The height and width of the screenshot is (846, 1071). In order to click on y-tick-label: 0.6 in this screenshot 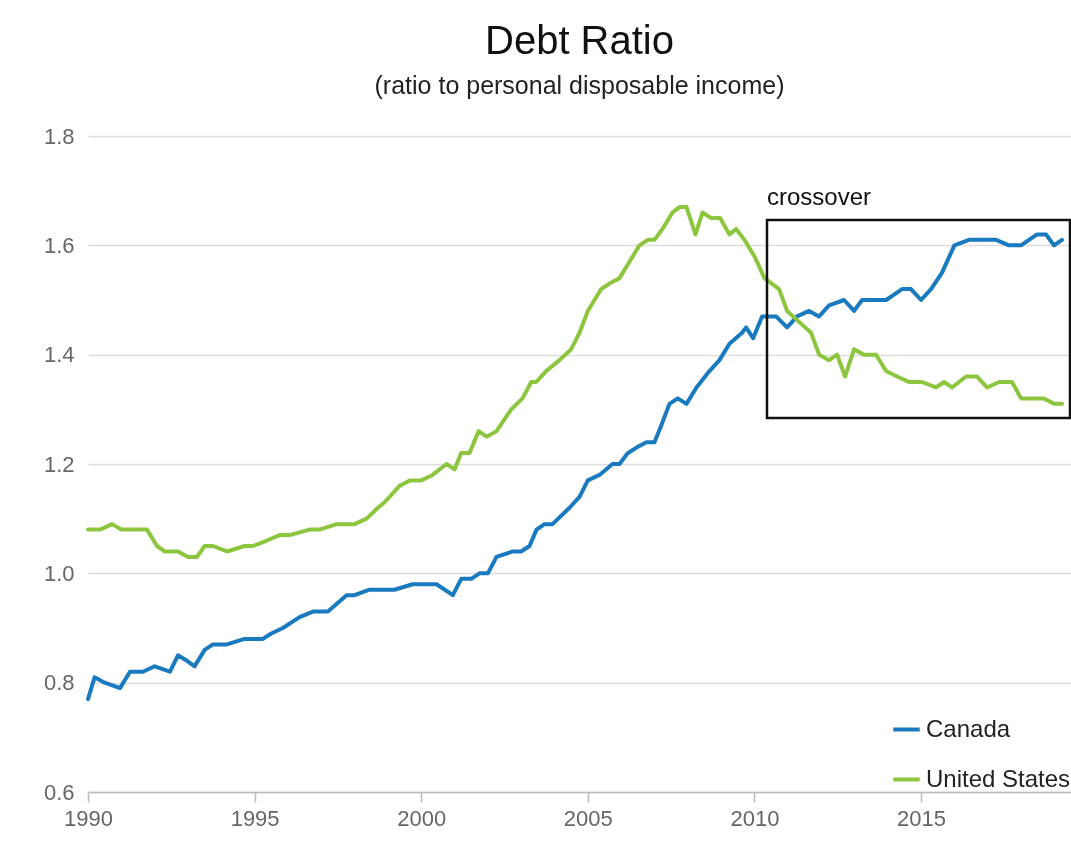, I will do `click(59, 792)`.